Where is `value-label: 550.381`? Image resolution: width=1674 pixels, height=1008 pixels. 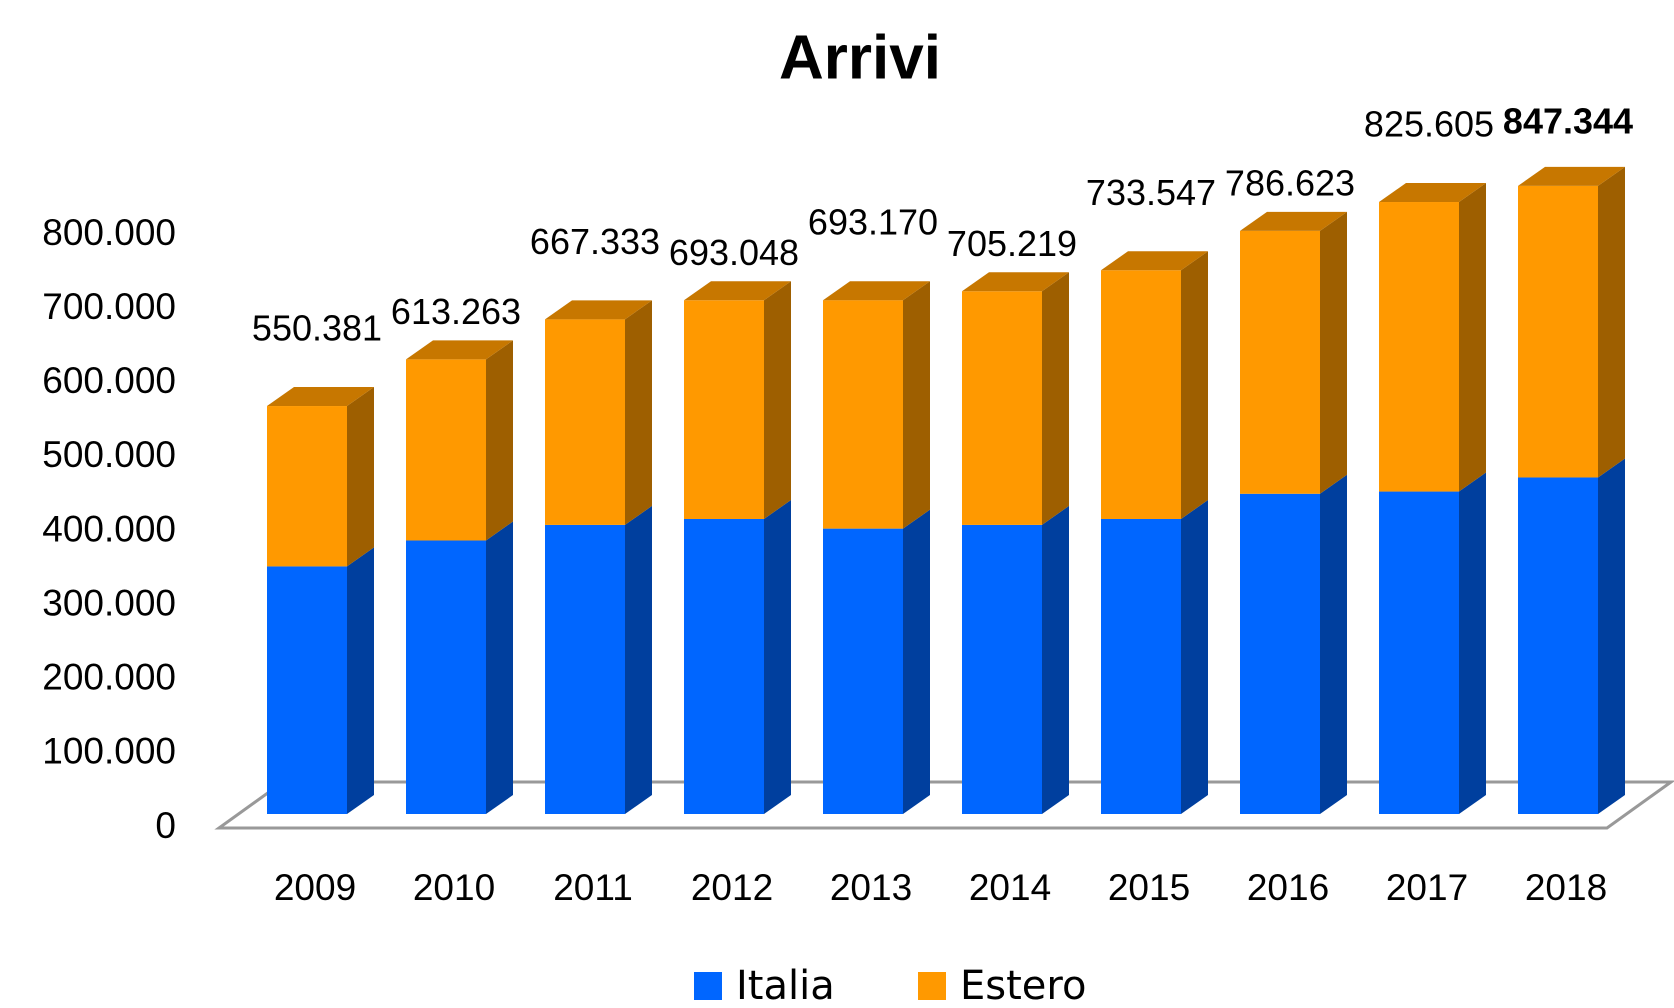
value-label: 550.381 is located at coordinates (317, 328).